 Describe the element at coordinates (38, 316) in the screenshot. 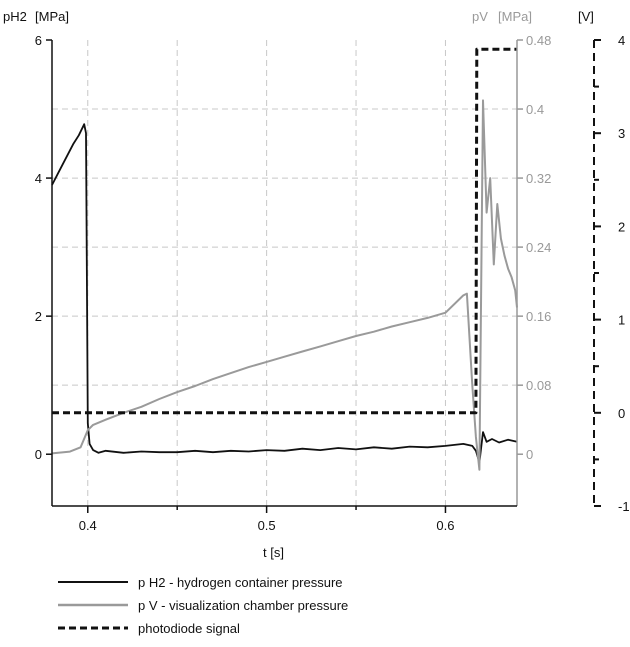

I see `left-axis-tick-label: 2` at that location.